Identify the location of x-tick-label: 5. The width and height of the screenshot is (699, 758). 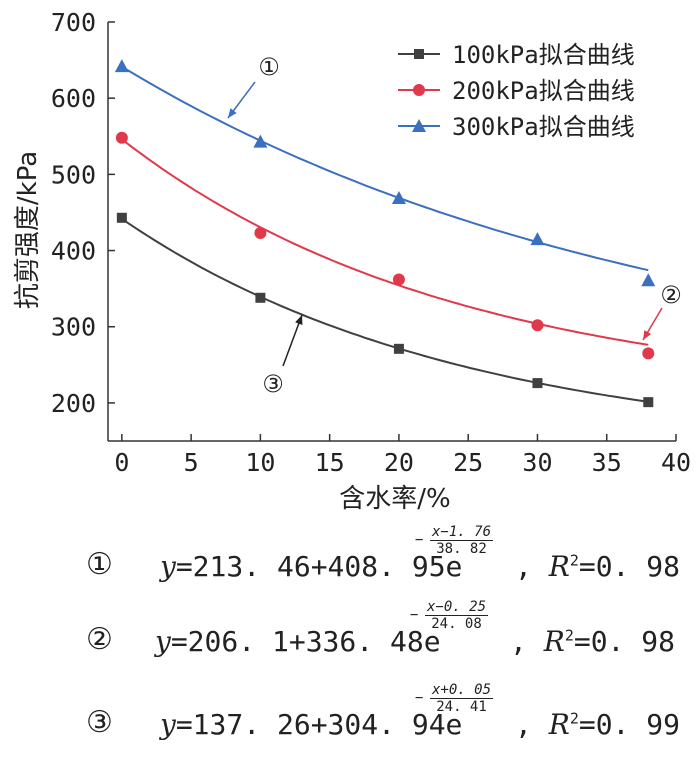
(191, 462).